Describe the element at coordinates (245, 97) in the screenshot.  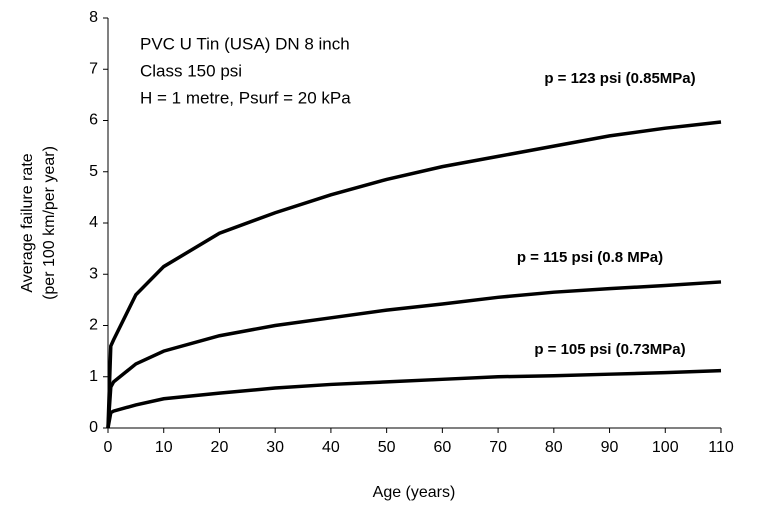
I see `annotation: H = 1 metre, Psurf = 20 kPa` at that location.